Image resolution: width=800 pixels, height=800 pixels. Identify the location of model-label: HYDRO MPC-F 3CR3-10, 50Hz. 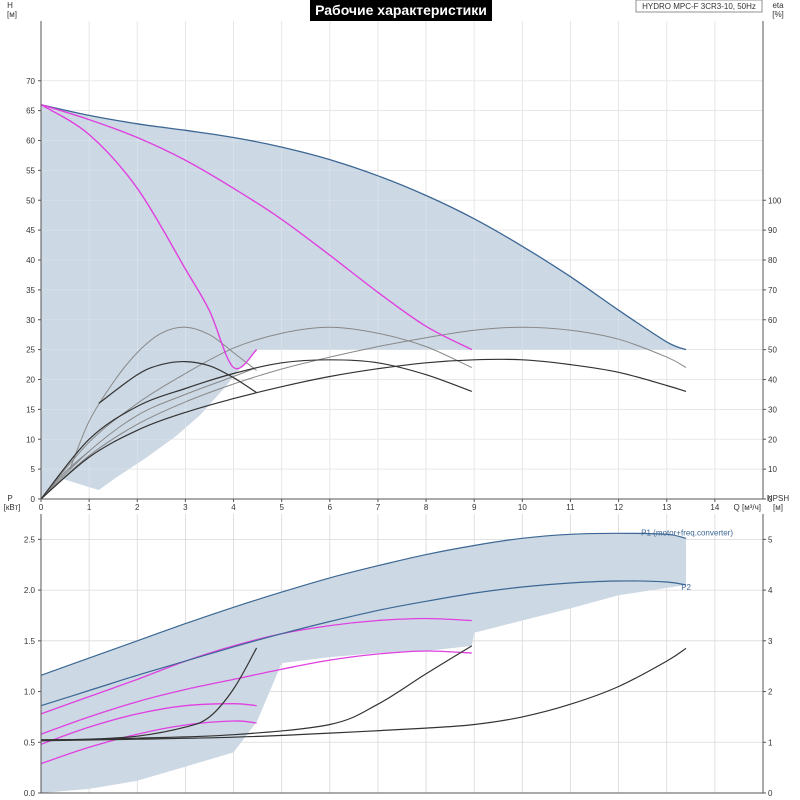
(699, 6).